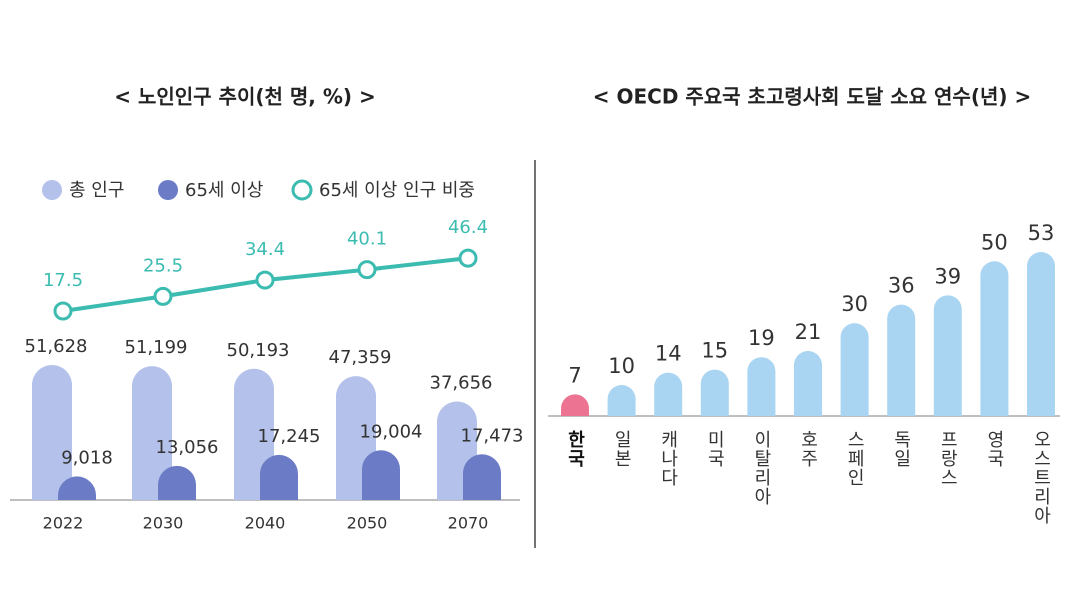  I want to click on value-label: 50, so click(994, 242).